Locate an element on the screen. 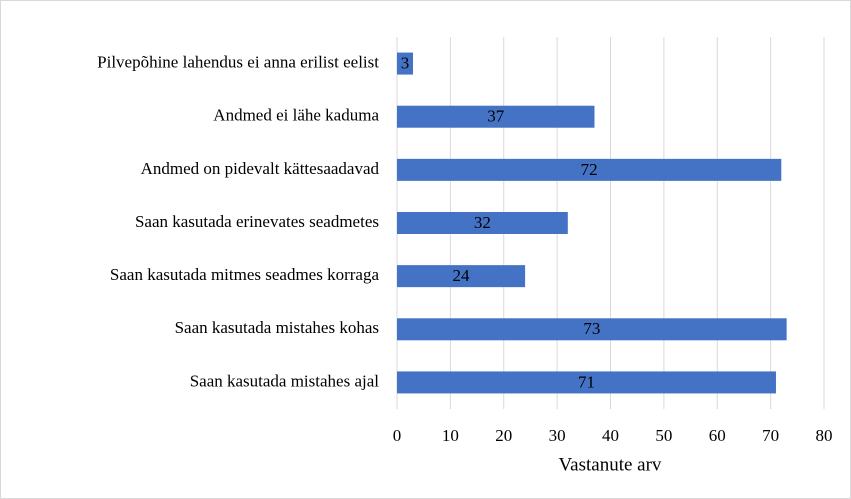  data-label: 71 is located at coordinates (586, 381).